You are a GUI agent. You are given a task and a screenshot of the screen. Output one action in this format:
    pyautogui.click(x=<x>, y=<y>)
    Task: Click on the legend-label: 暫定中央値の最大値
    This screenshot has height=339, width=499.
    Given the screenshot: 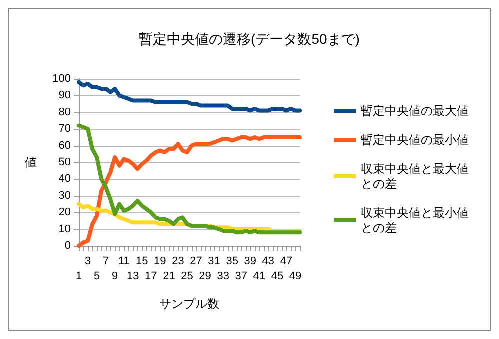 What is the action you would take?
    pyautogui.click(x=415, y=111)
    